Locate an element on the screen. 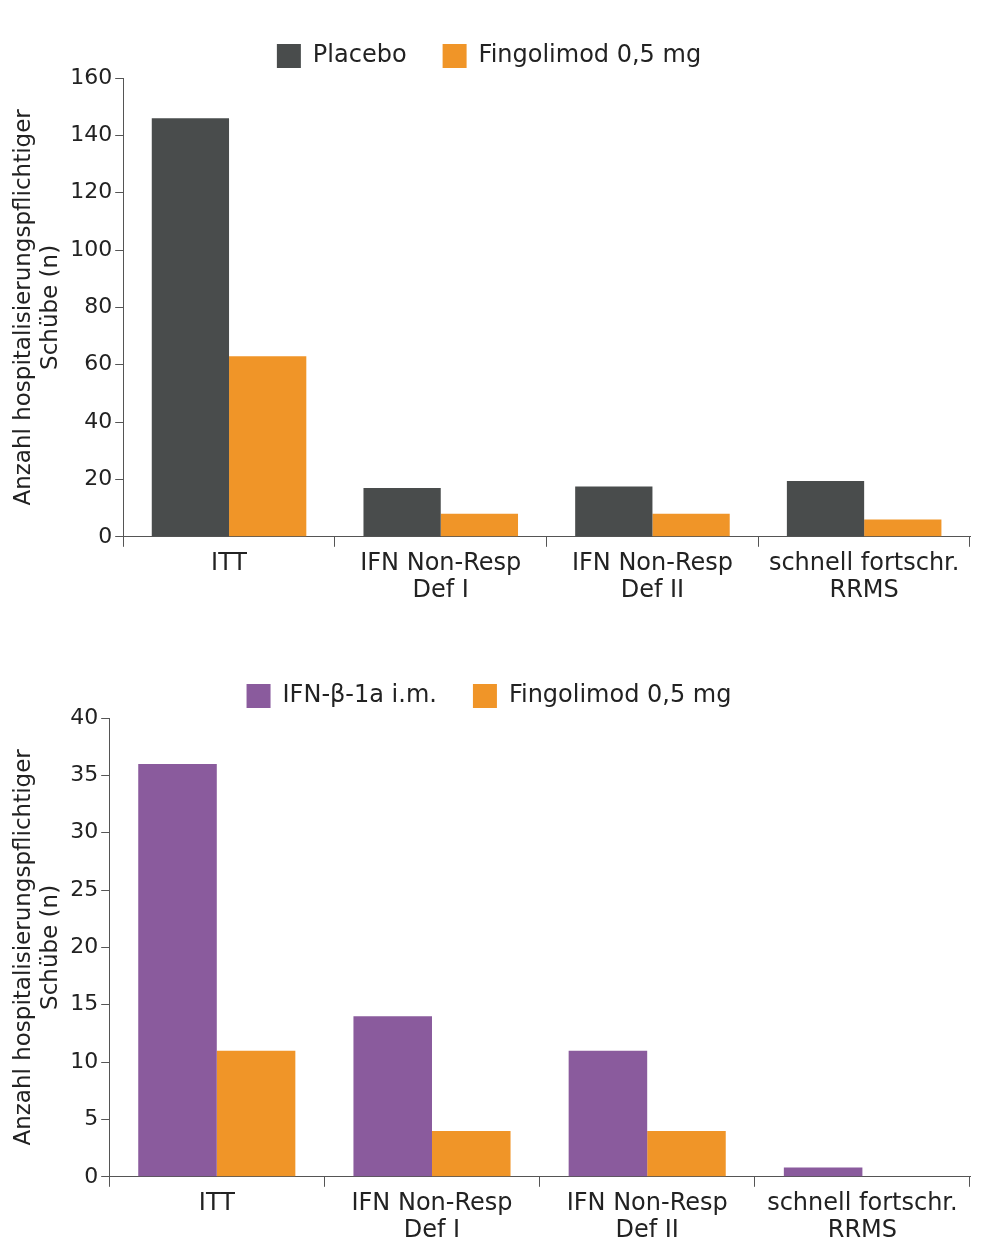 The width and height of the screenshot is (988, 1255). y-tick-label: 5 is located at coordinates (91, 1118).